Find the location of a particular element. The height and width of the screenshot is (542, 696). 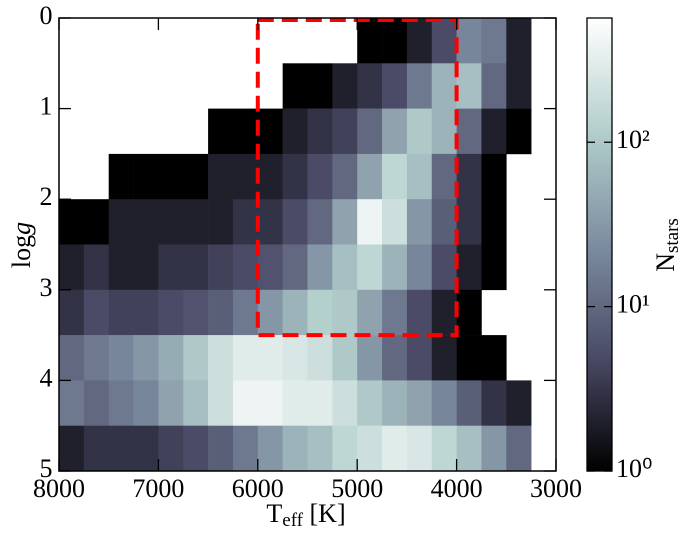

y-tick-label: 4 is located at coordinates (46, 377).